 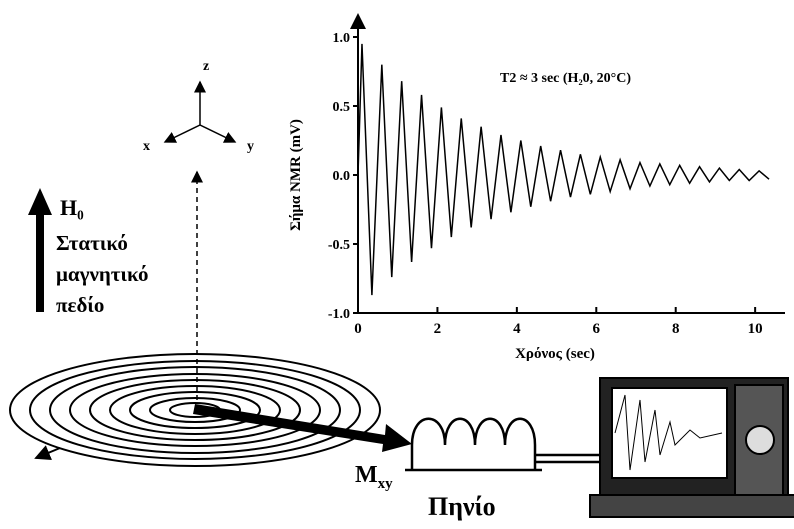 I want to click on axis-y: y, so click(x=250, y=146).